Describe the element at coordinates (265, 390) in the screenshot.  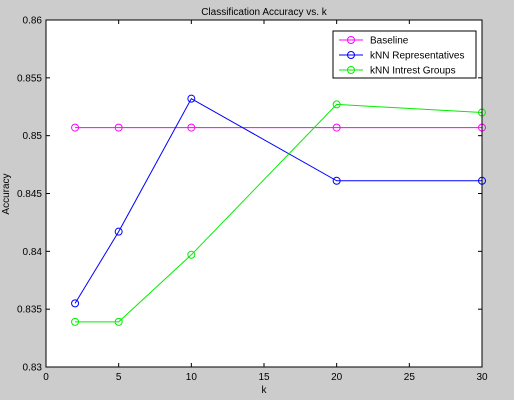
I see `x-axis-label: k` at that location.